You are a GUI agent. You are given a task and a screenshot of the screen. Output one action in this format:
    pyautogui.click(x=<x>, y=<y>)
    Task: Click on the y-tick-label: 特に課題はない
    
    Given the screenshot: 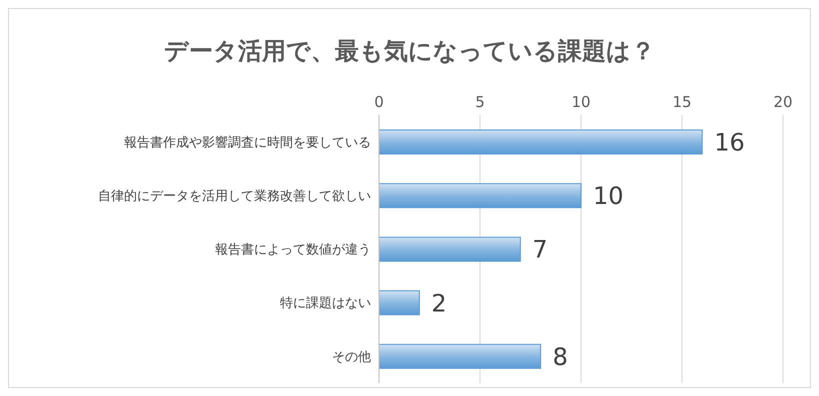 What is the action you would take?
    pyautogui.click(x=325, y=304)
    